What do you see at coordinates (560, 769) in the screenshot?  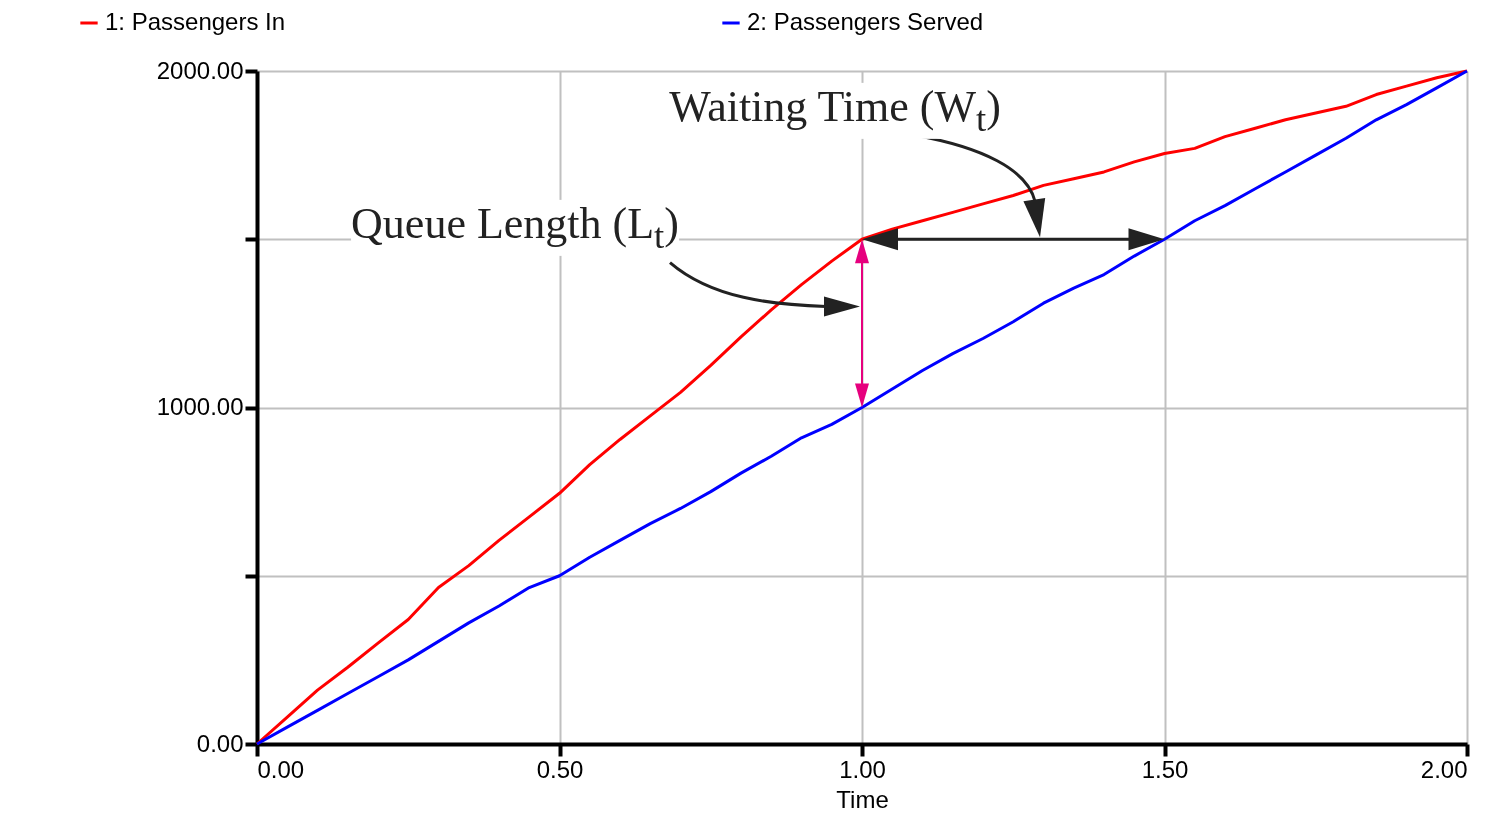 I see `x-tick-label: 0.50` at bounding box center [560, 769].